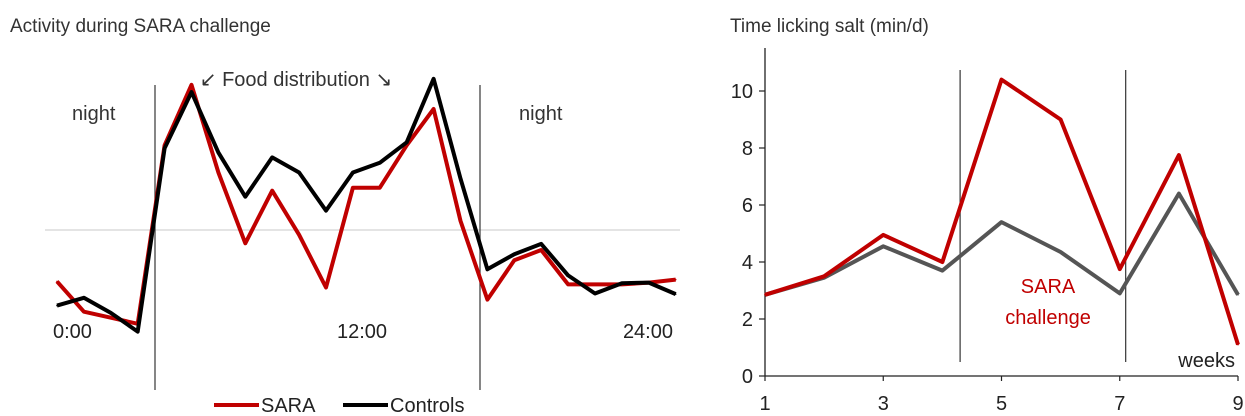 This screenshot has width=1245, height=416. Describe the element at coordinates (1001, 404) in the screenshot. I see `x-tick-label: 5` at that location.